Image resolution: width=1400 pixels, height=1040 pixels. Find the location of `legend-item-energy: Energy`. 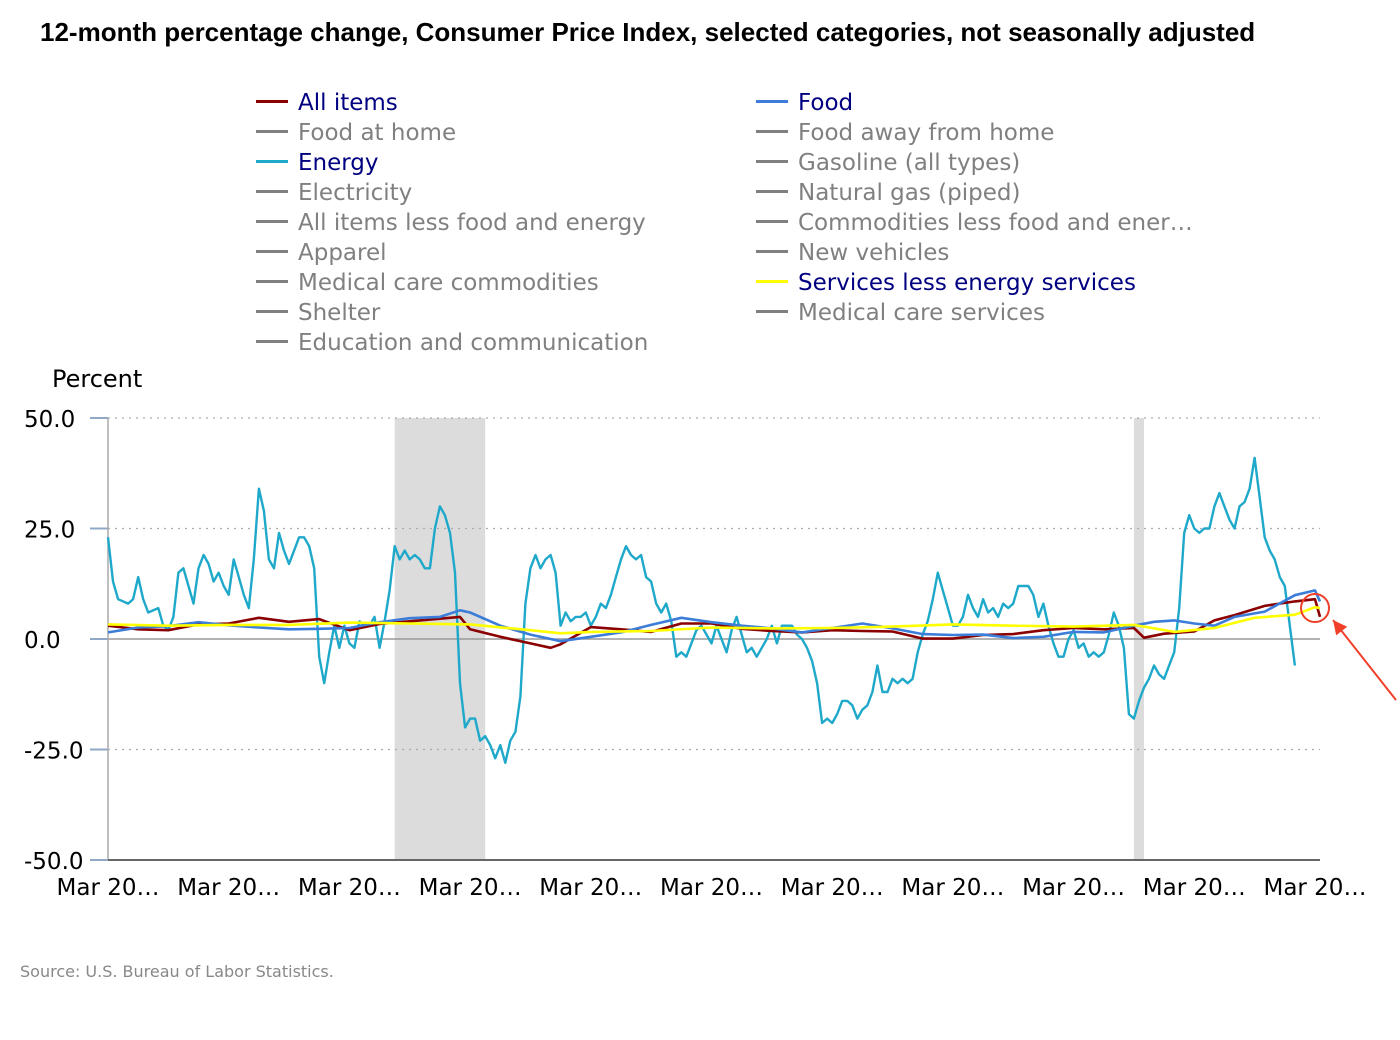

legend-item-energy: Energy is located at coordinates (317, 163).